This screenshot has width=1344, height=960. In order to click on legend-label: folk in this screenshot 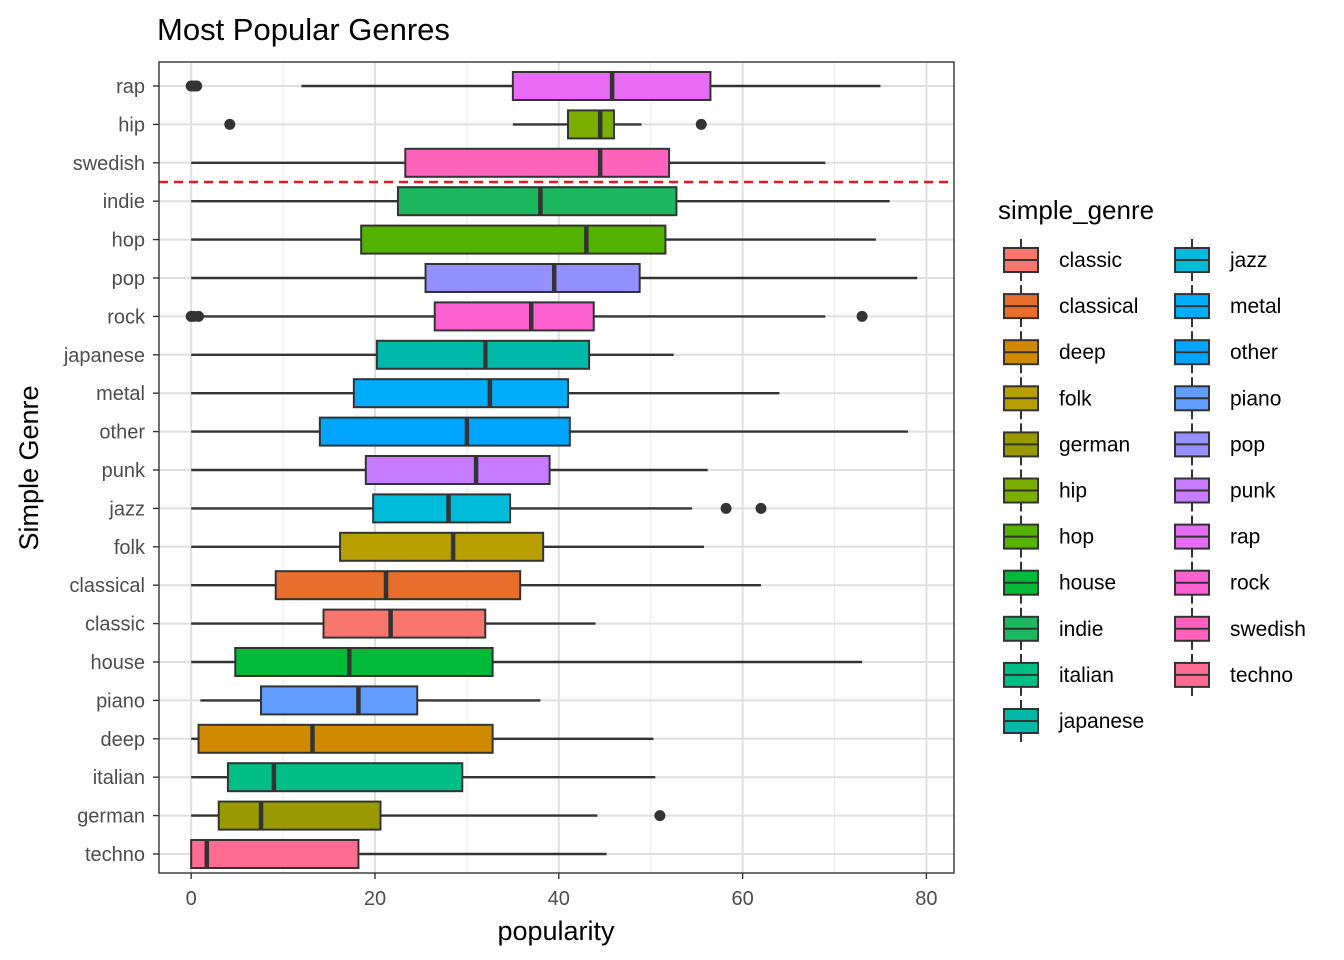, I will do `click(1075, 398)`.